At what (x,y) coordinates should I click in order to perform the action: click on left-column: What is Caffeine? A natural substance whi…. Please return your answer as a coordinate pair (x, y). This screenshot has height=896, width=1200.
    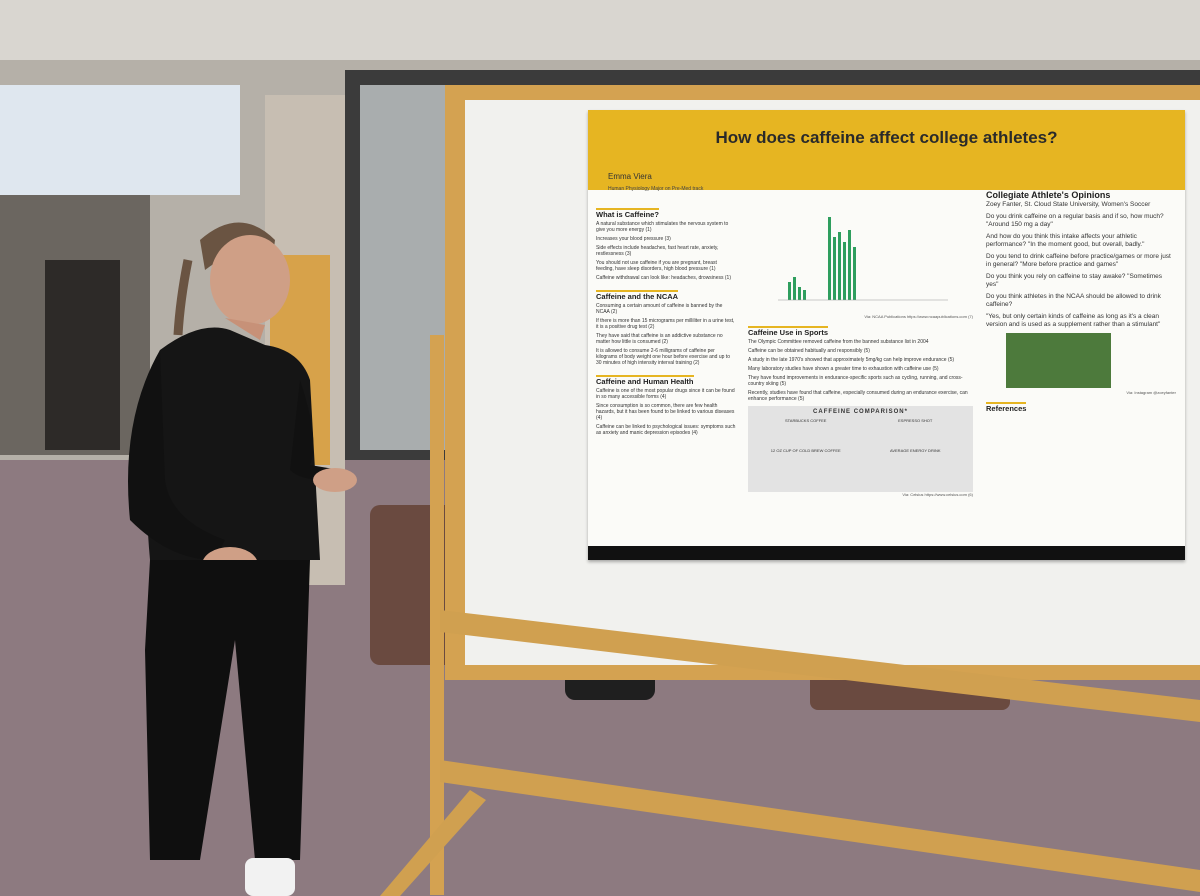
    Looking at the image, I should click on (666, 320).